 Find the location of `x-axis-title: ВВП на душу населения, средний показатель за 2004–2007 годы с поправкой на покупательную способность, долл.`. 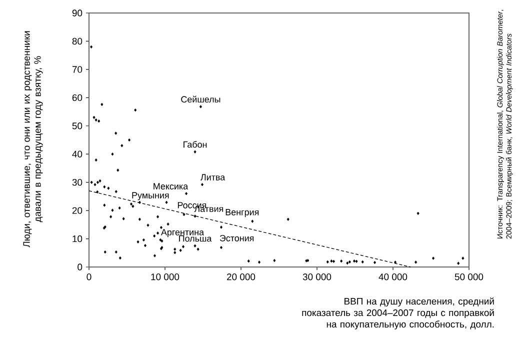

x-axis-title: ВВП на душу населения, средний показатель за 2004–2007 годы с поправкой на покупательную способность, долл. is located at coordinates (398, 314).